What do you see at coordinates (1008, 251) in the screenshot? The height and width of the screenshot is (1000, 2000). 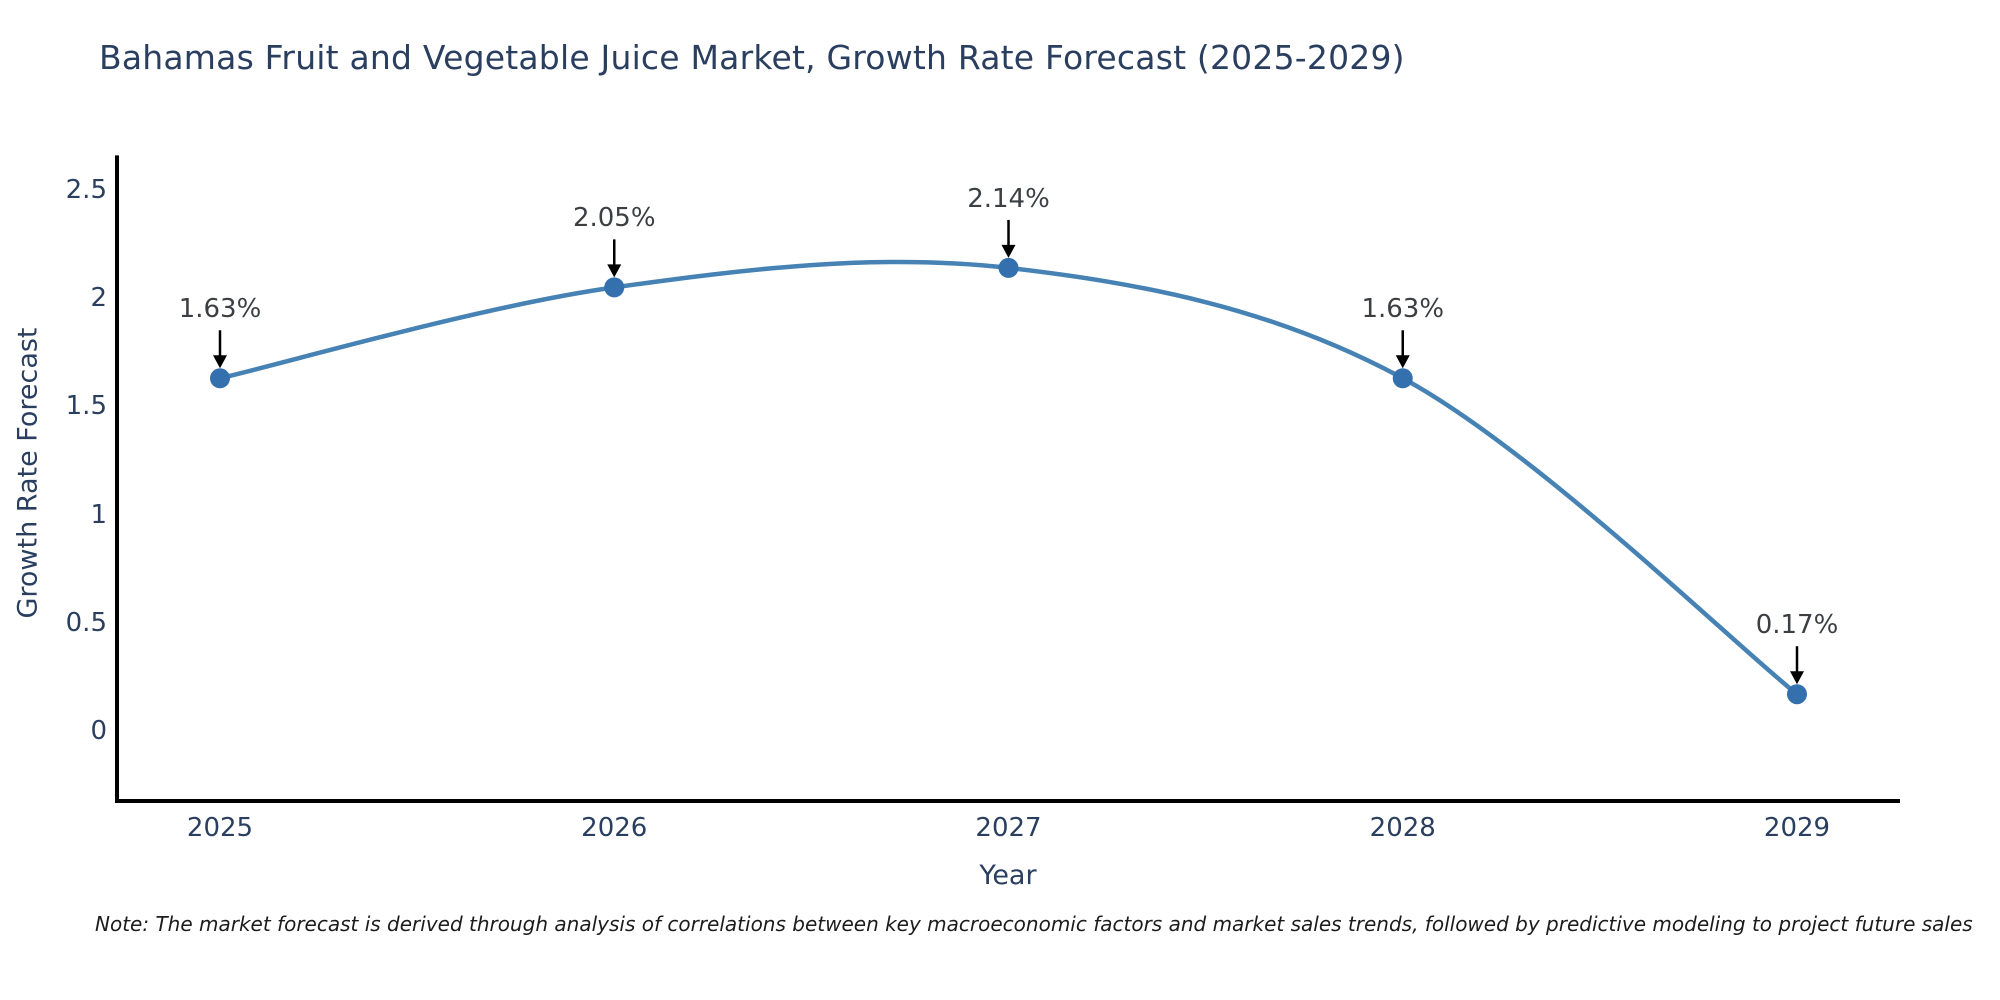 I see `annotation-arrow-head-2027` at bounding box center [1008, 251].